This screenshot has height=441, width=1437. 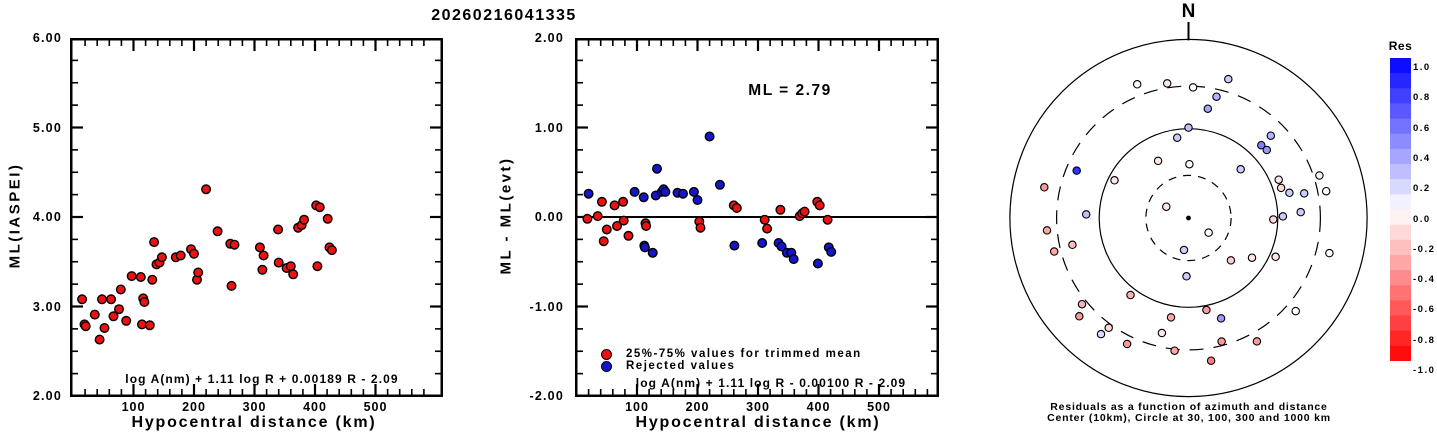 I want to click on event-magnitude-annotation: ML = 2.79, so click(x=790, y=90).